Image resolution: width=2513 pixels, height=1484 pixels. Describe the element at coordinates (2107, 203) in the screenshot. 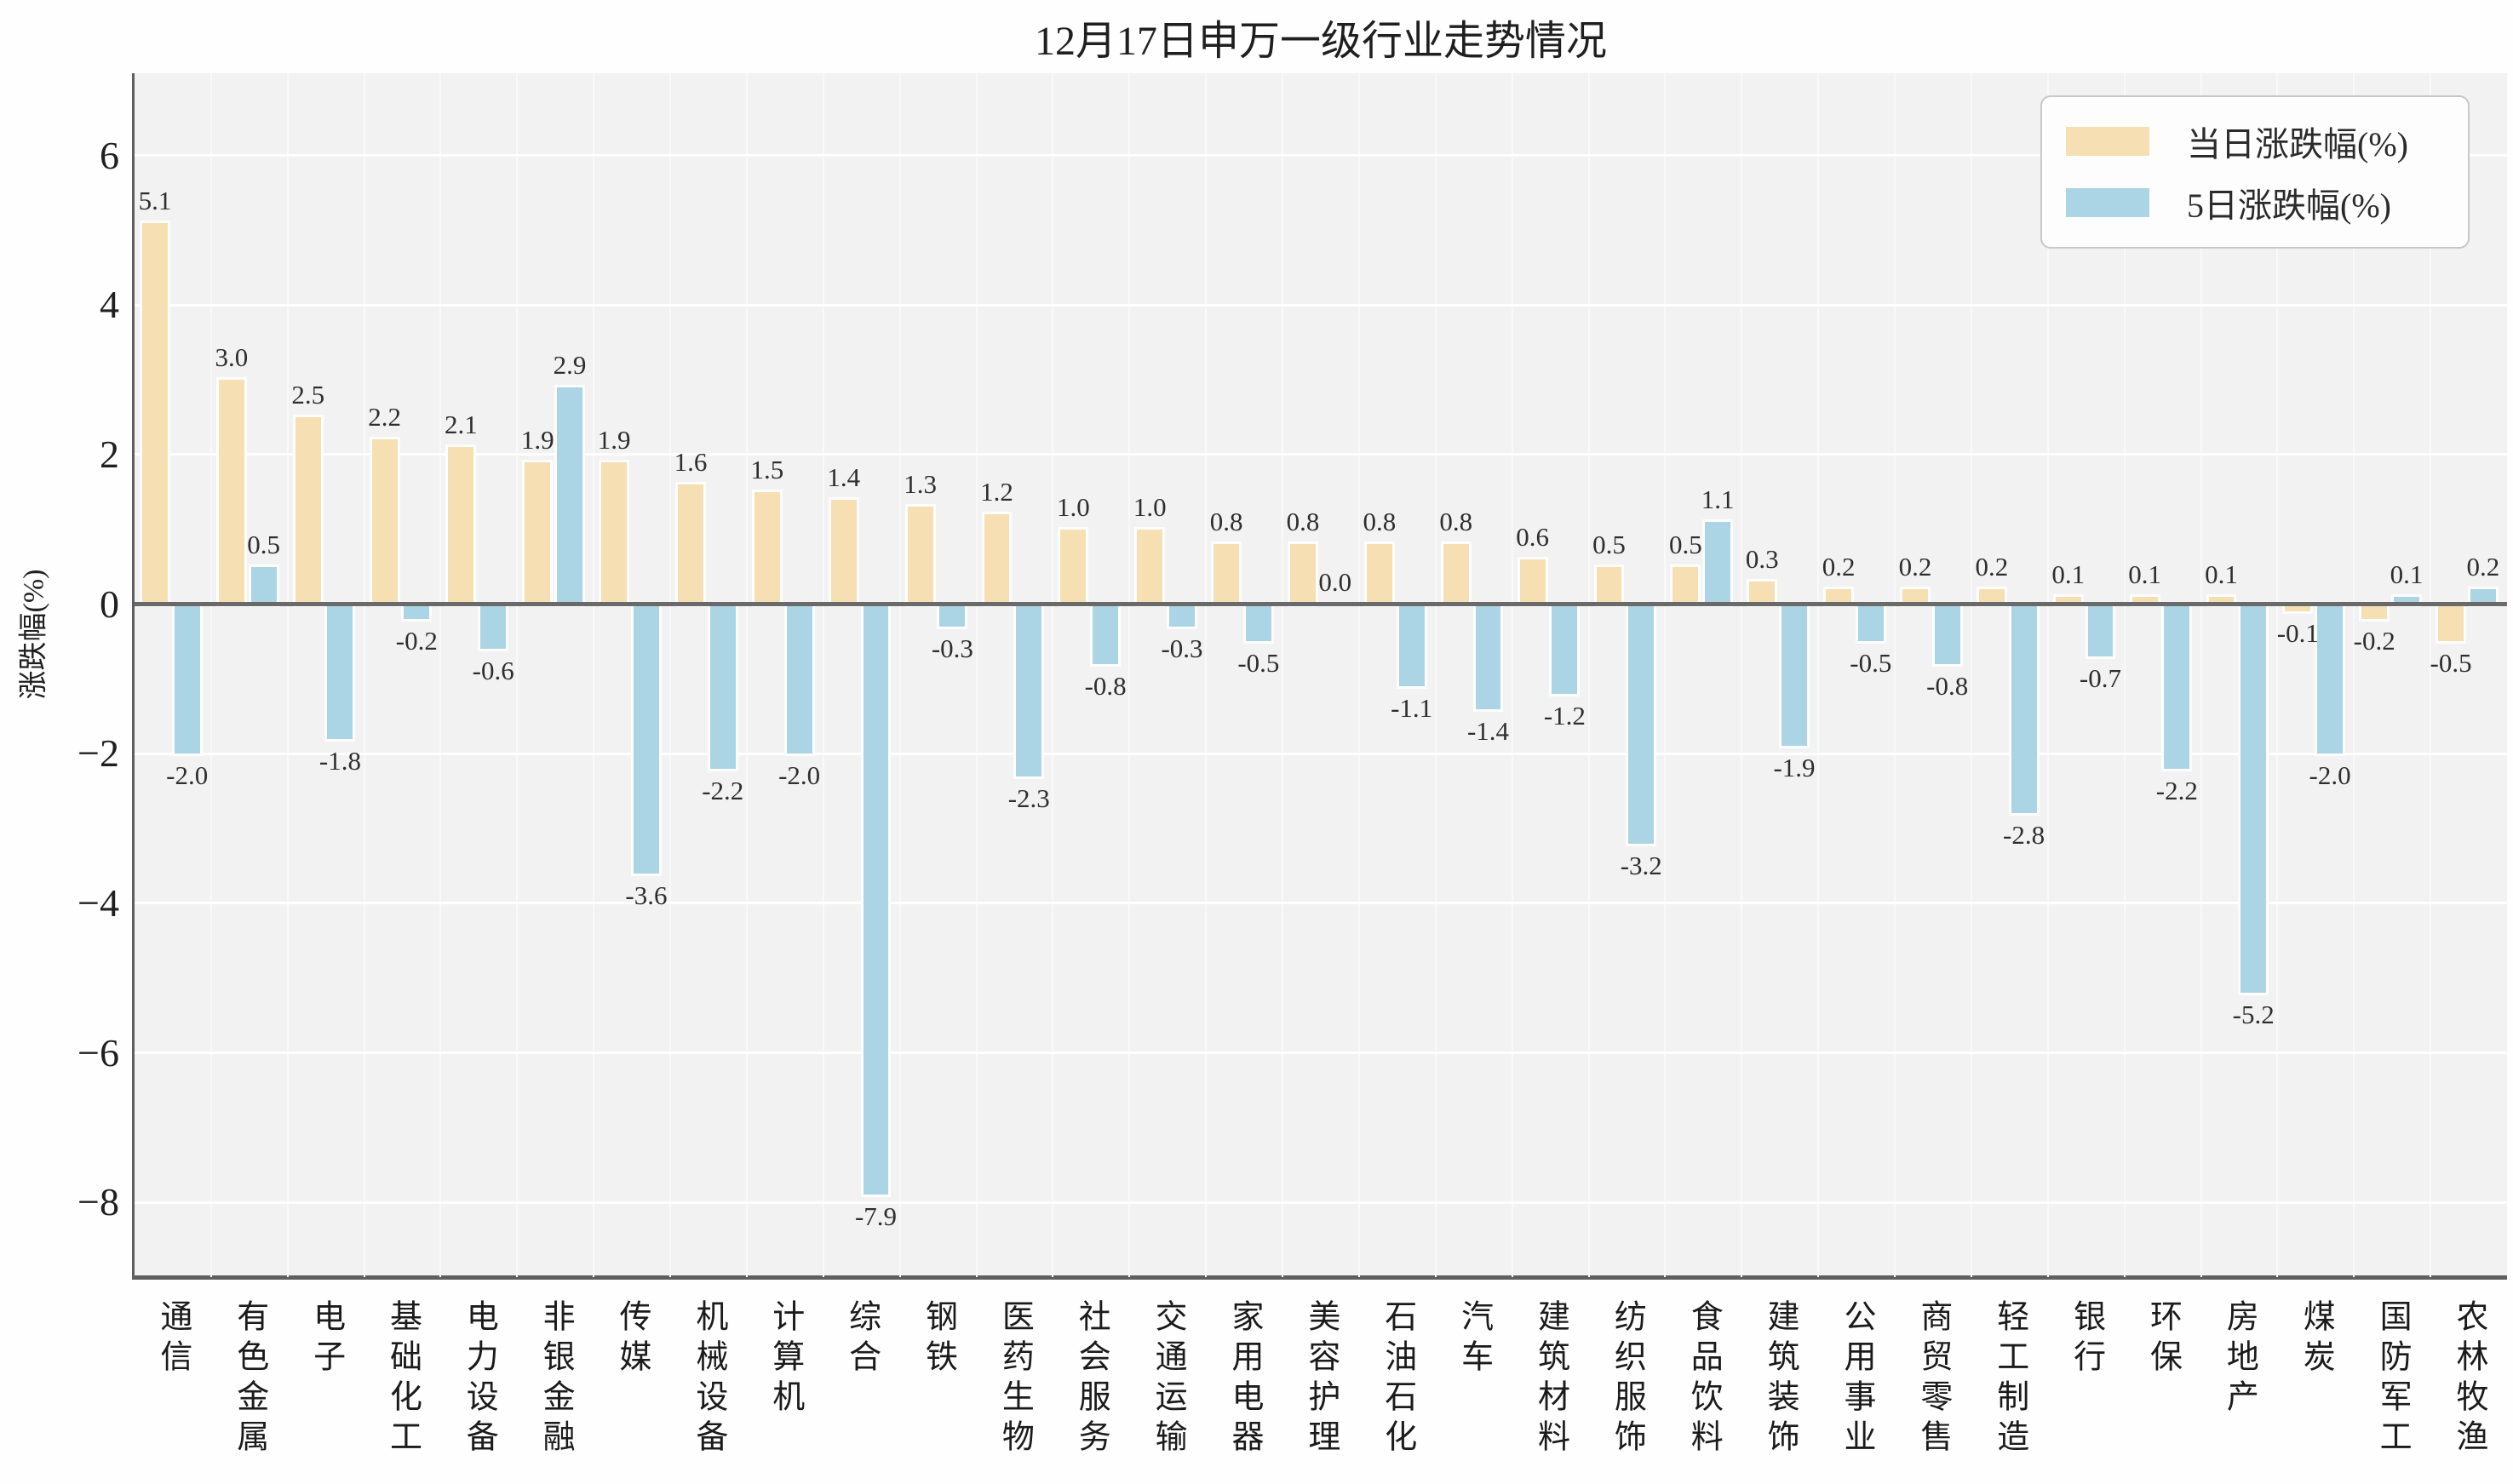

I see `legend-swatch-5day` at that location.